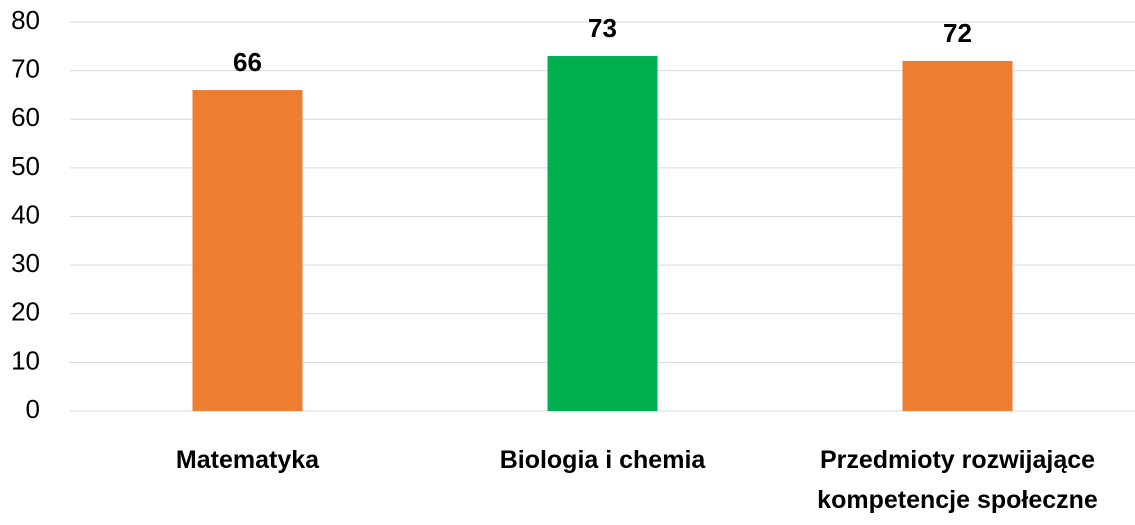 This screenshot has height=525, width=1135. I want to click on y-tick-label: 10, so click(25, 360).